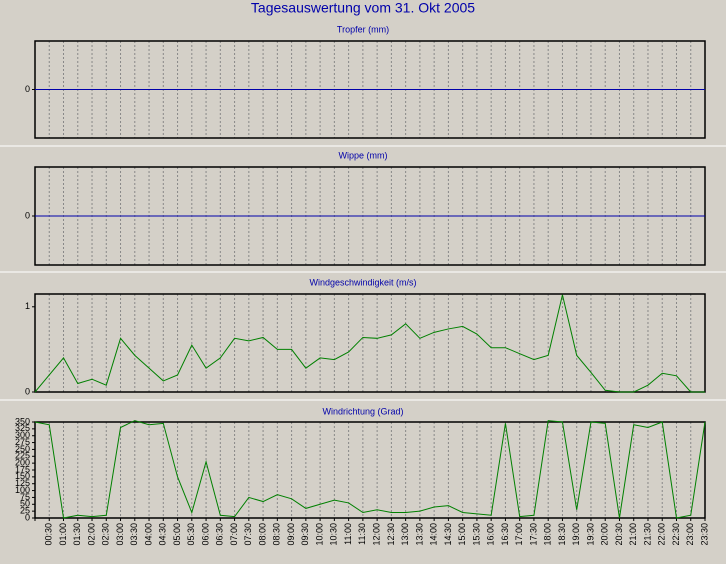  Describe the element at coordinates (22, 483) in the screenshot. I see `y-tick-label: 125` at that location.